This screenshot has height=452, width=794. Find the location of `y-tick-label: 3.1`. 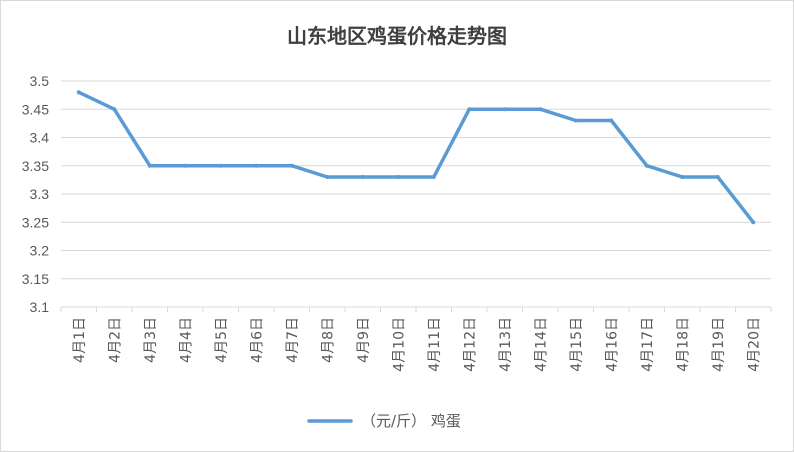

y-tick-label: 3.1 is located at coordinates (40, 307).